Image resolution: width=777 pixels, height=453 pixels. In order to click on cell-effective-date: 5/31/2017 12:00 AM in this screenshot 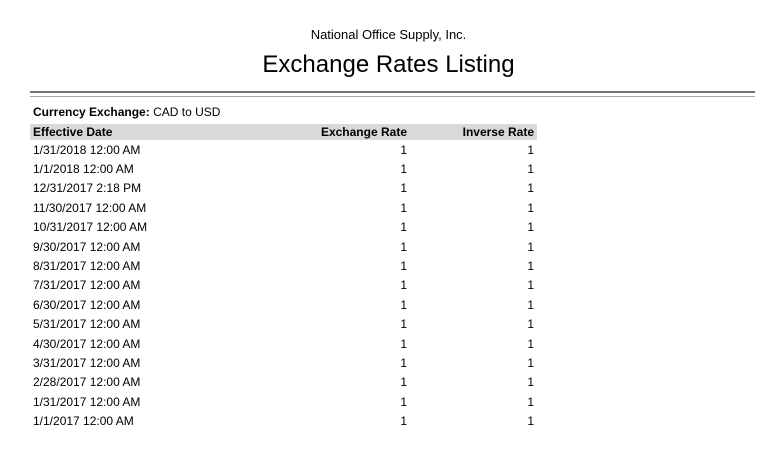, I will do `click(87, 324)`.